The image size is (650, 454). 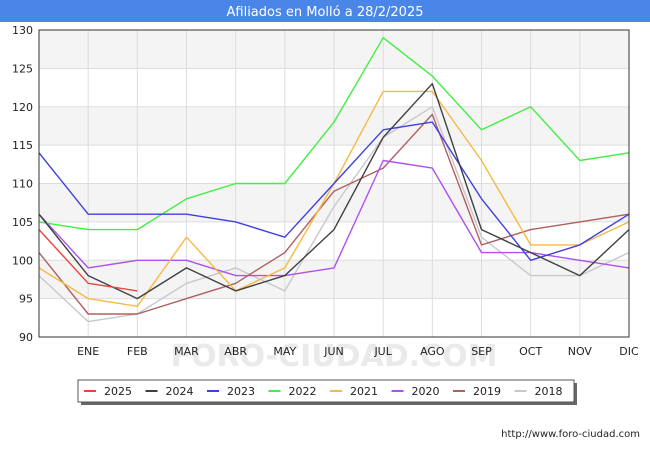 What do you see at coordinates (549, 391) in the screenshot?
I see `legend-label-2018: 2018` at bounding box center [549, 391].